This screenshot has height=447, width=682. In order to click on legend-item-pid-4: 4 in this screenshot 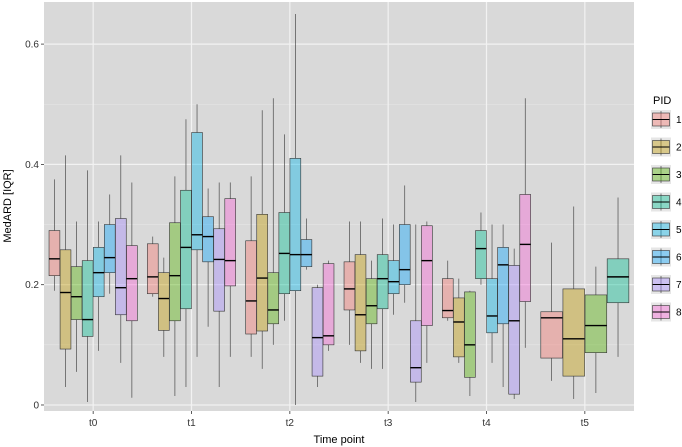, I will do `click(666, 202)`.